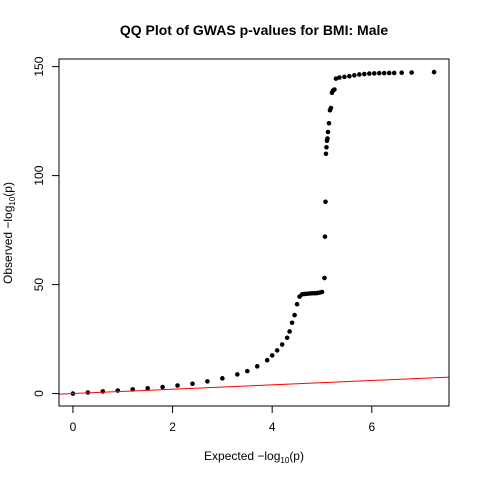 The width and height of the screenshot is (480, 480). What do you see at coordinates (254, 385) in the screenshot?
I see `reference-line` at bounding box center [254, 385].